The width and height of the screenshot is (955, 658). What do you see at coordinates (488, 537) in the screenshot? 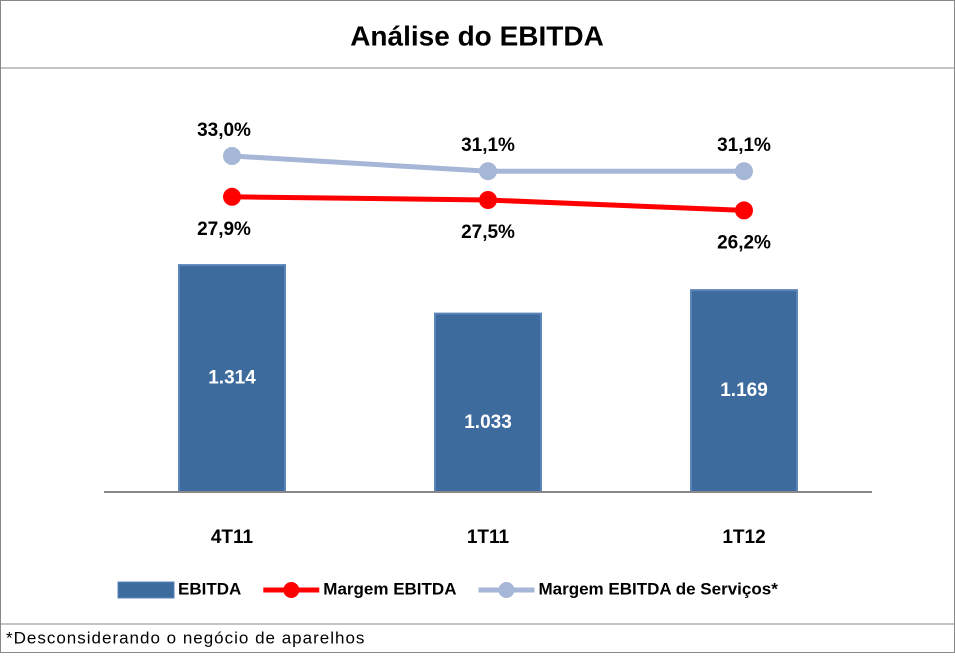
I see `x-tick-label: 1T11` at bounding box center [488, 537].